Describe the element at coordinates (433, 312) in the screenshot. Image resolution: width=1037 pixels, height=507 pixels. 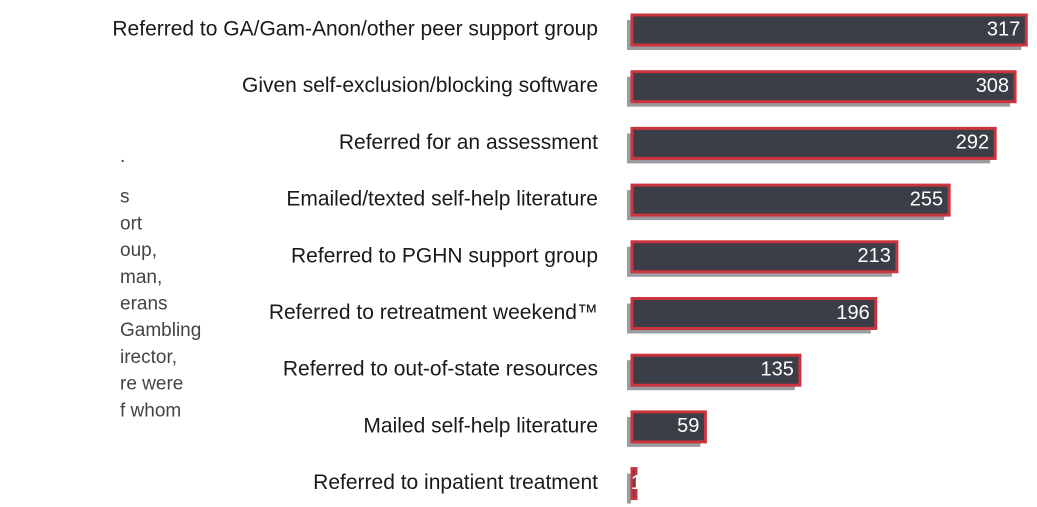
I see `category-label: Referred to retreatment weekend™` at that location.